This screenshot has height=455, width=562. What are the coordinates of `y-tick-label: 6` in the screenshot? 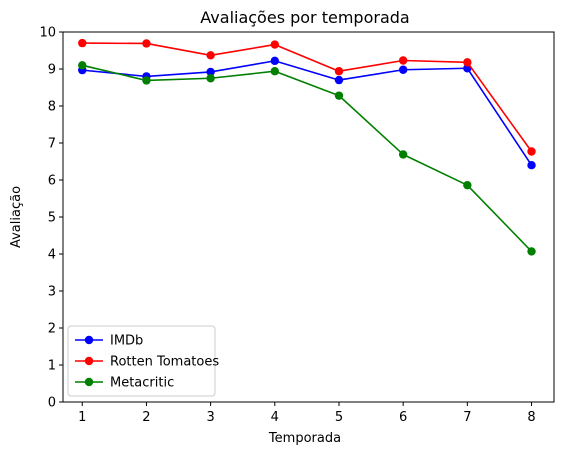 It's located at (52, 181).